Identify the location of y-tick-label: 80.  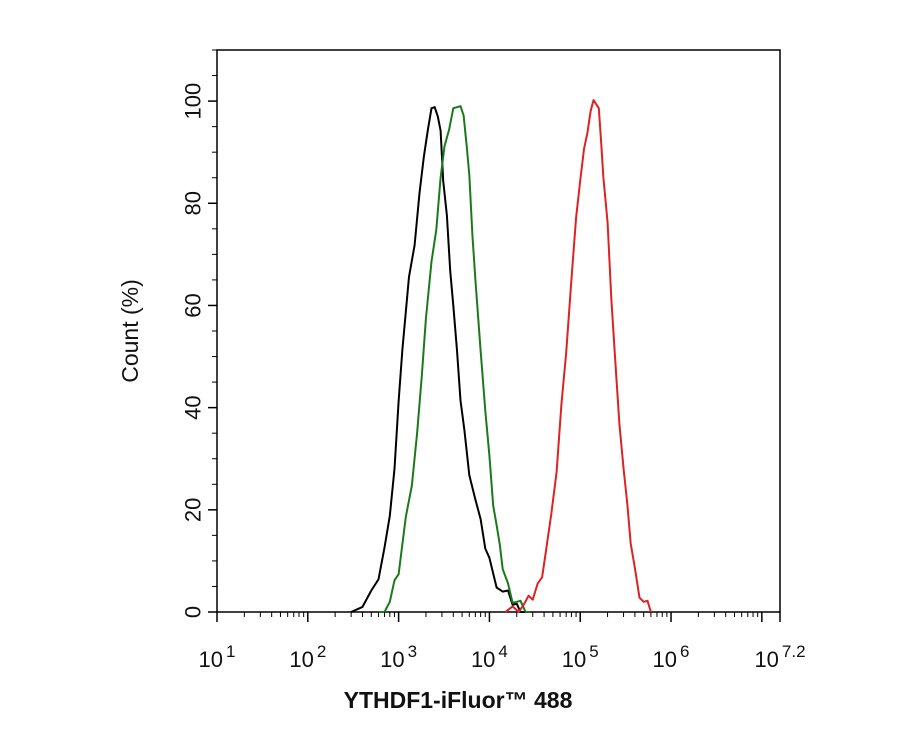
(193, 203).